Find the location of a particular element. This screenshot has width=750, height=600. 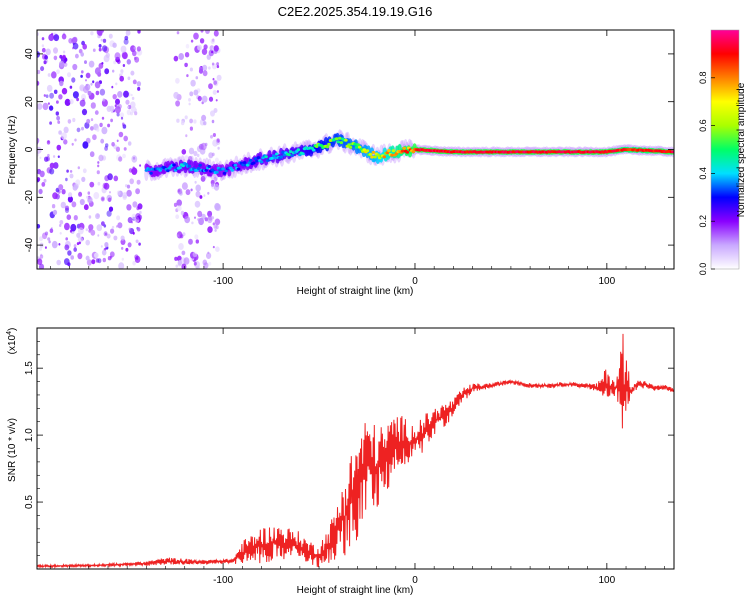

y-multiplier-text: (x10 is located at coordinates (12, 344).